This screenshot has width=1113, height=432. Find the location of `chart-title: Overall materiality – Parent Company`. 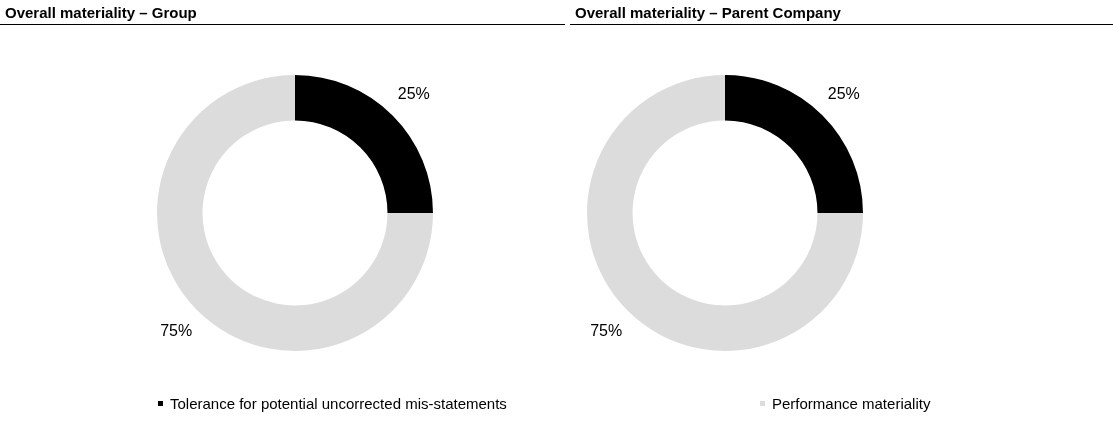

chart-title: Overall materiality – Parent Company is located at coordinates (708, 12).